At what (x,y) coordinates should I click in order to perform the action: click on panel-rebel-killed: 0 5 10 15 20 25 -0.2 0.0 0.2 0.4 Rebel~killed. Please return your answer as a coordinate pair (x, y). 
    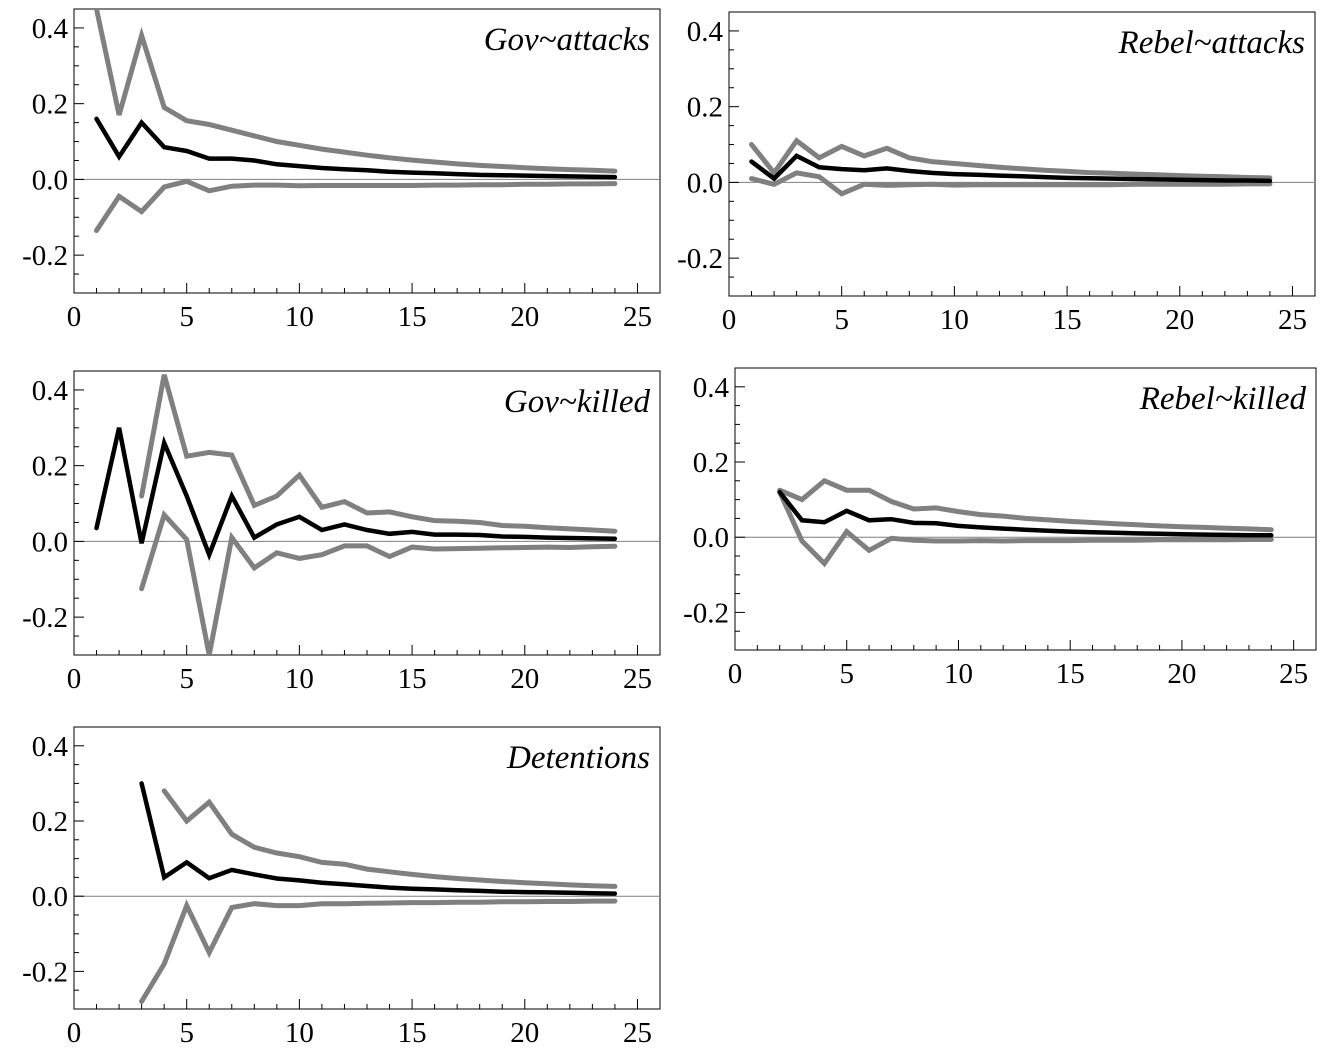
    Looking at the image, I should click on (1000, 528).